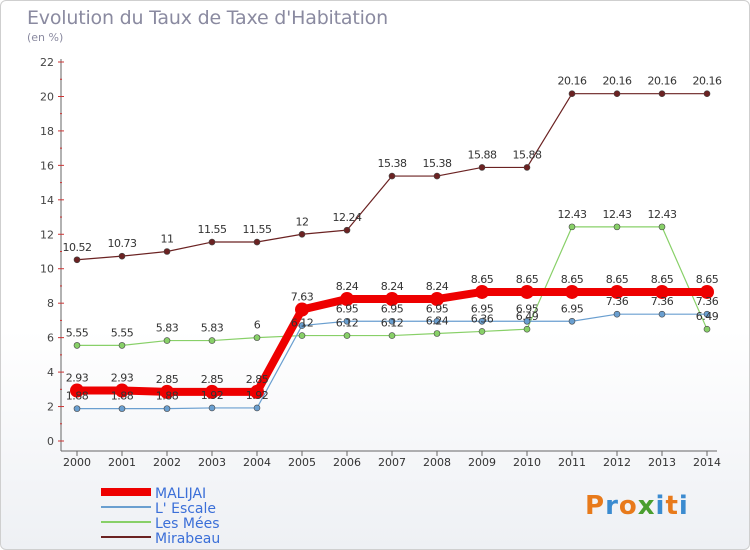  I want to click on data-label: 11, so click(167, 239).